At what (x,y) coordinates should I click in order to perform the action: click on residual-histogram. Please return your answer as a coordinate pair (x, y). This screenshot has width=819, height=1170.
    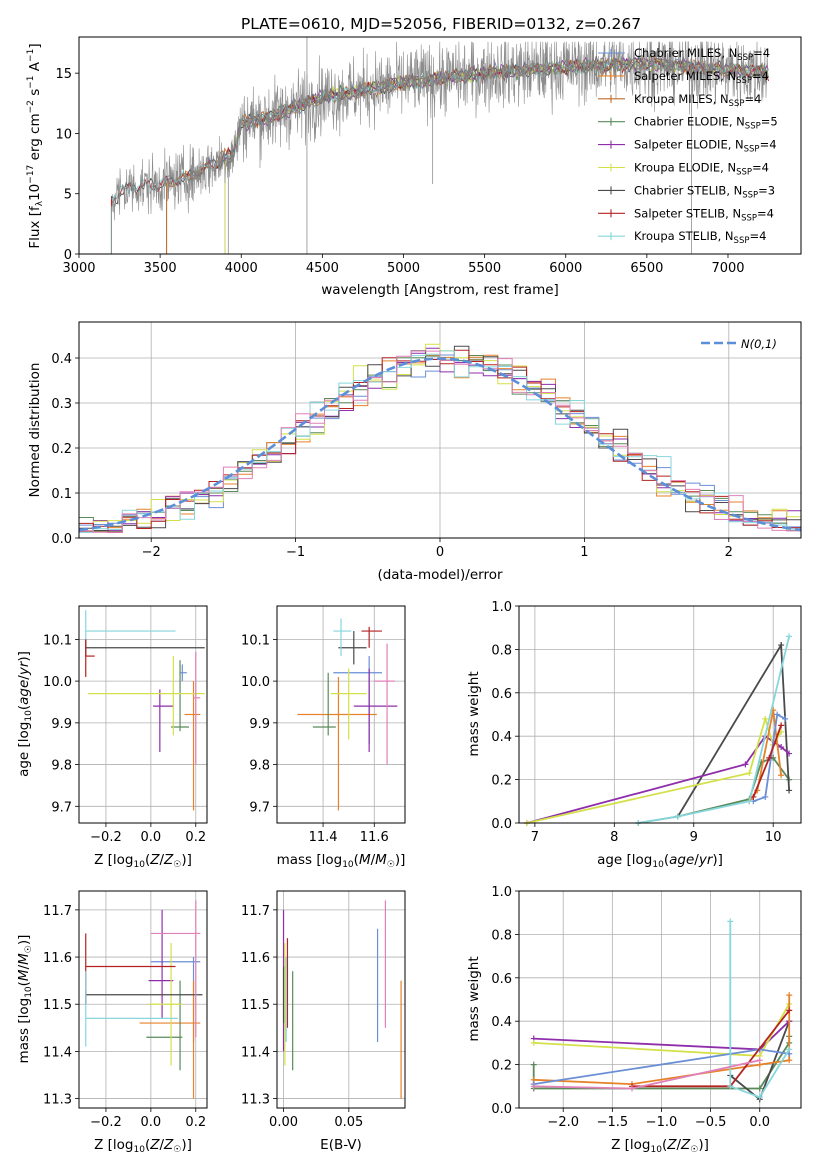
    Looking at the image, I should click on (440, 441).